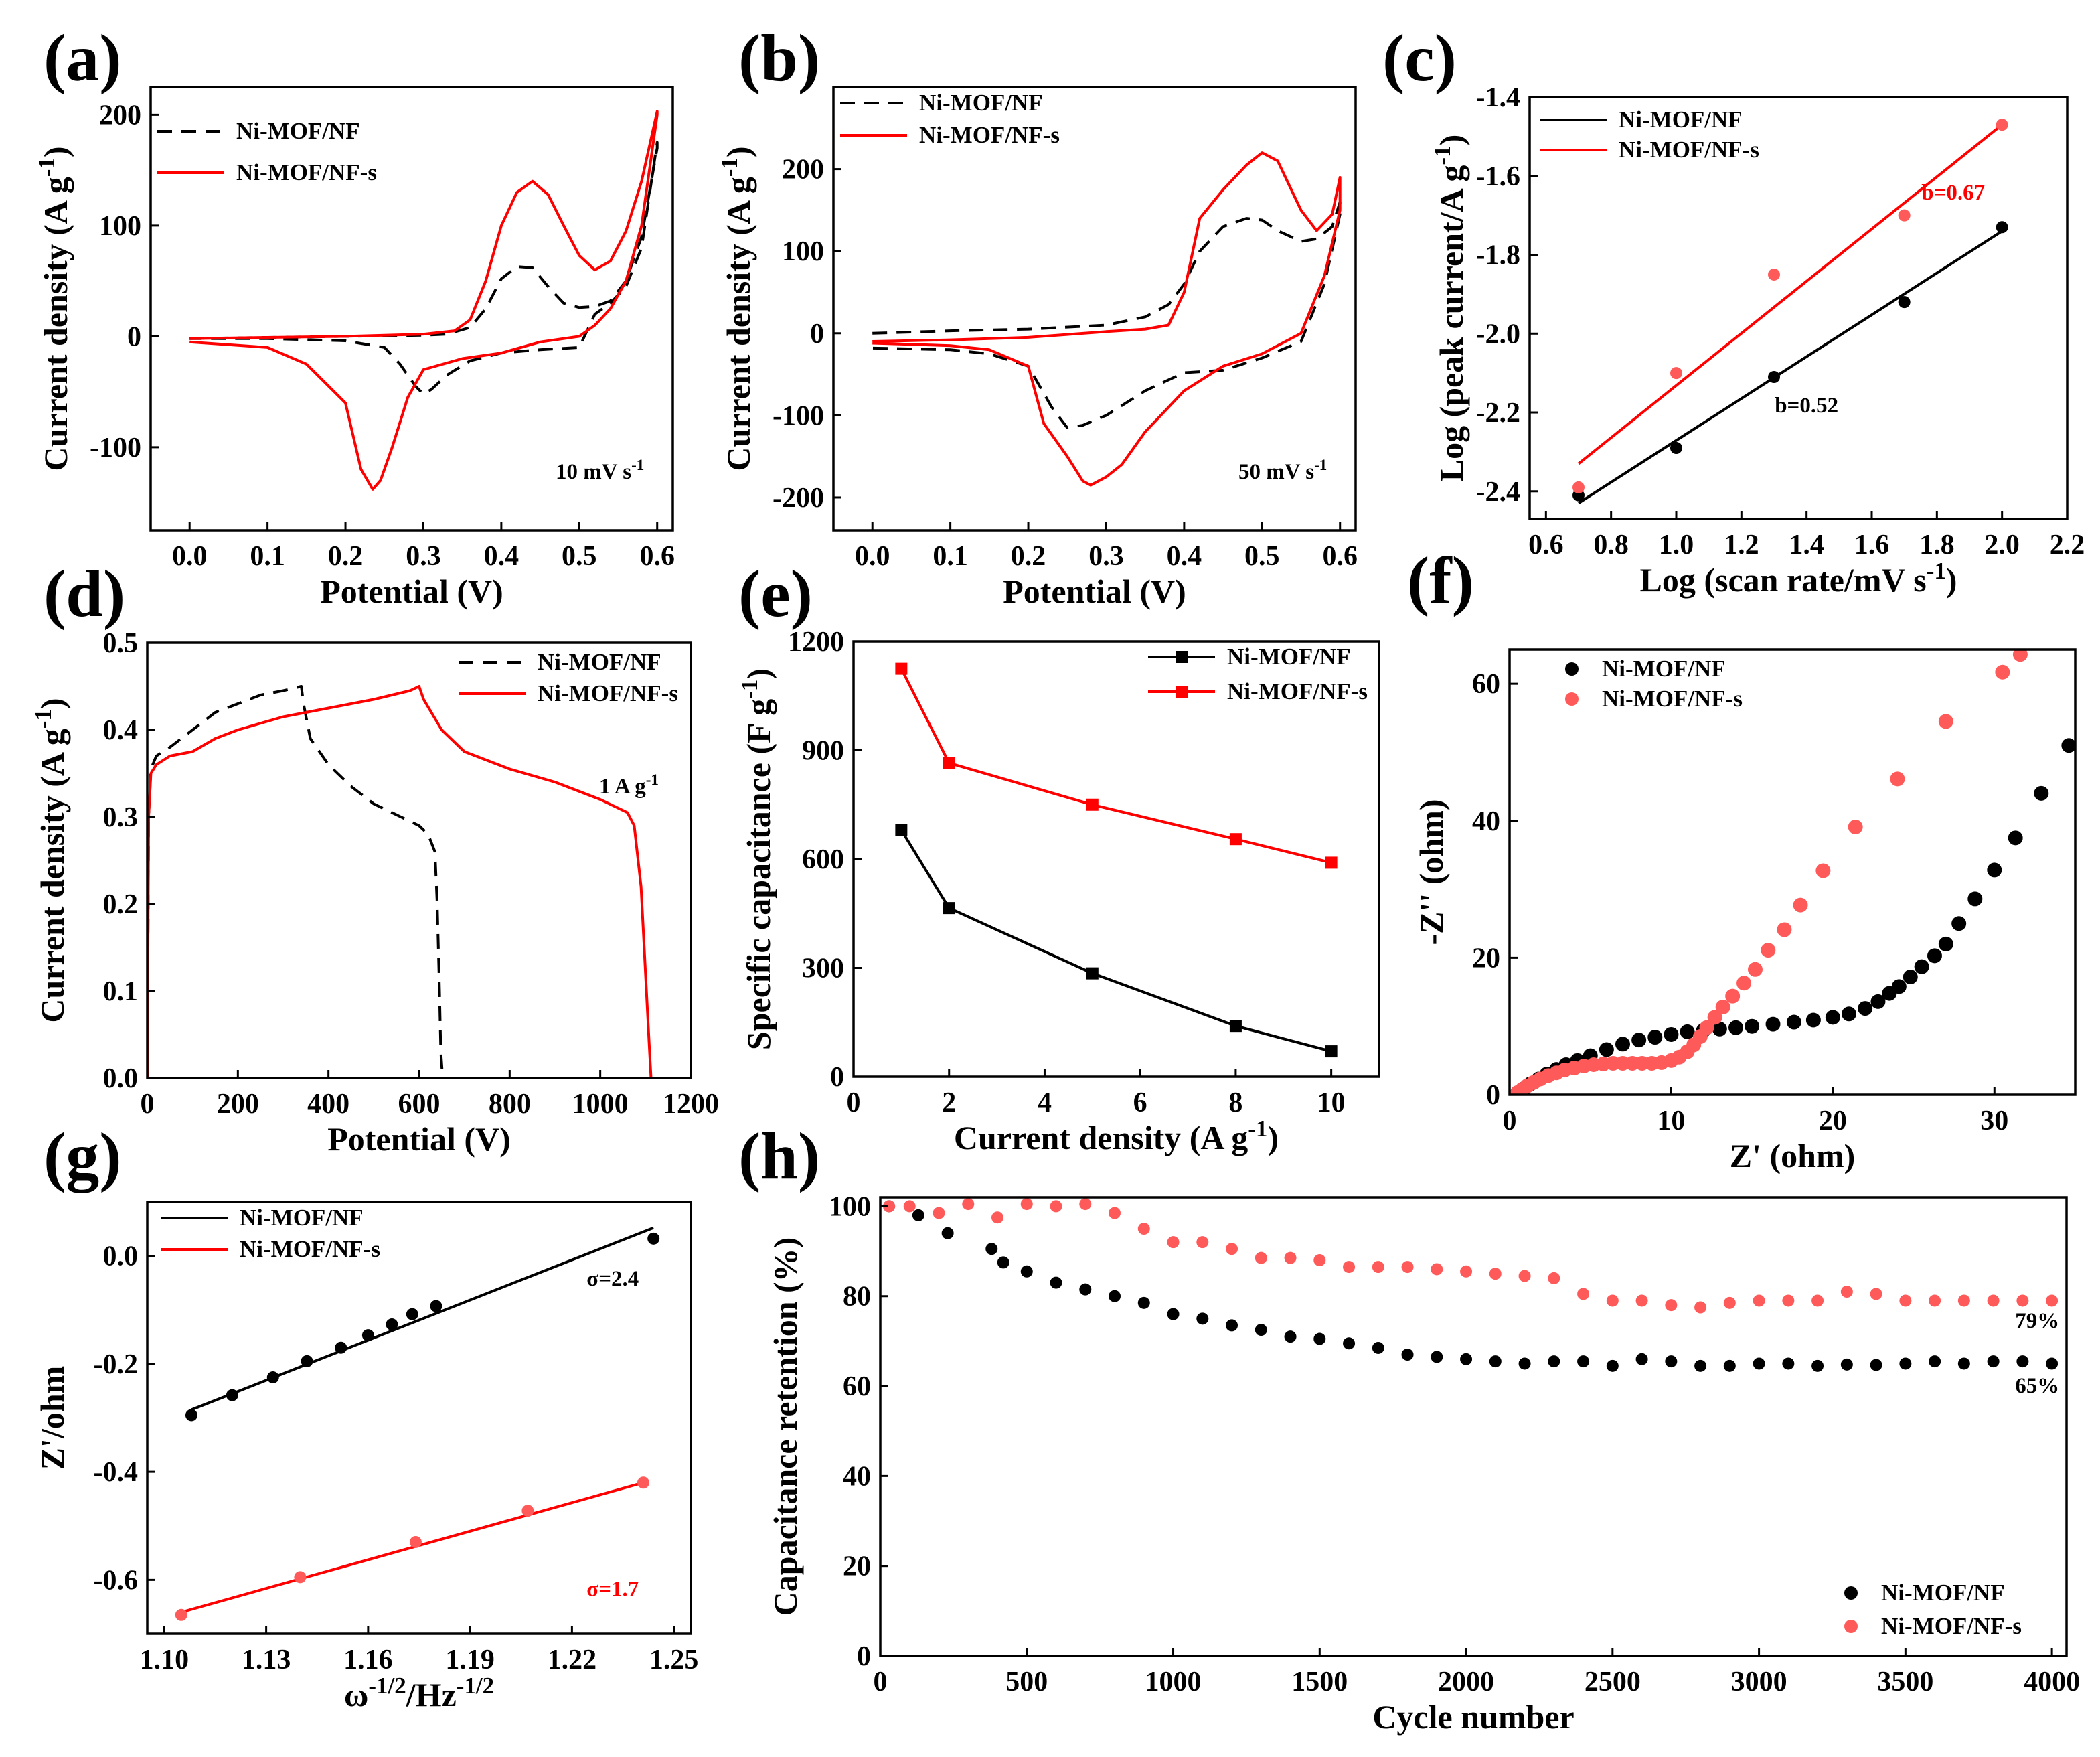  What do you see at coordinates (1546, 545) in the screenshot?
I see `x-tick-label: 0.6` at bounding box center [1546, 545].